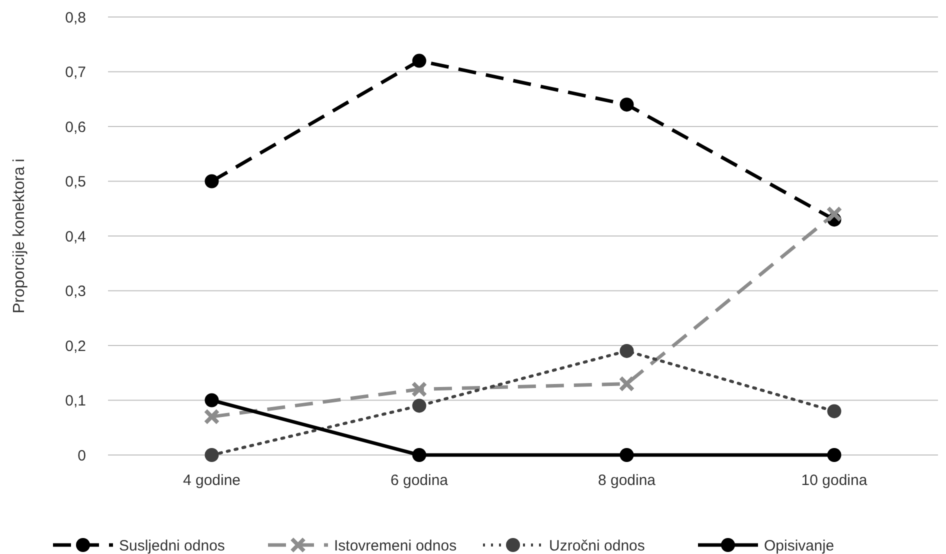  What do you see at coordinates (82, 455) in the screenshot?
I see `y-tick-label: 0` at bounding box center [82, 455].